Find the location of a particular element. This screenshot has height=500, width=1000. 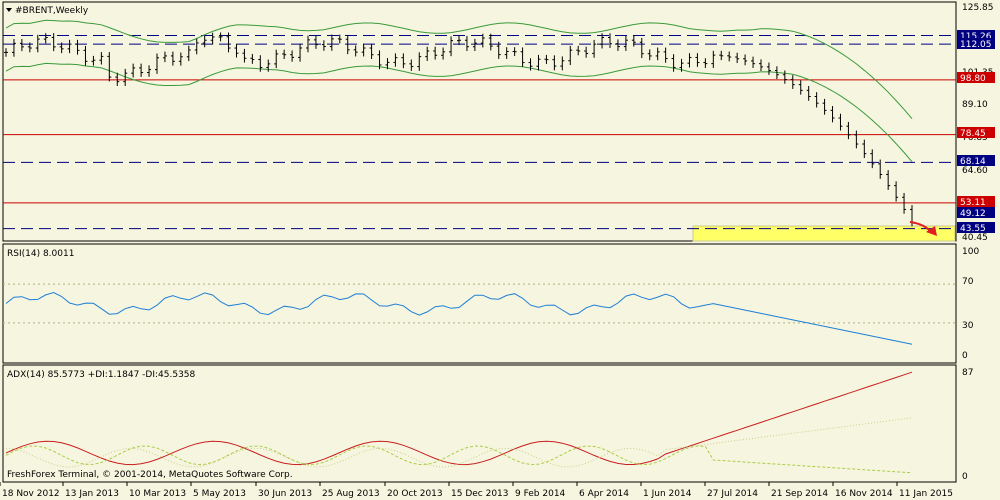

price-tick: 125.85 is located at coordinates (978, 8).